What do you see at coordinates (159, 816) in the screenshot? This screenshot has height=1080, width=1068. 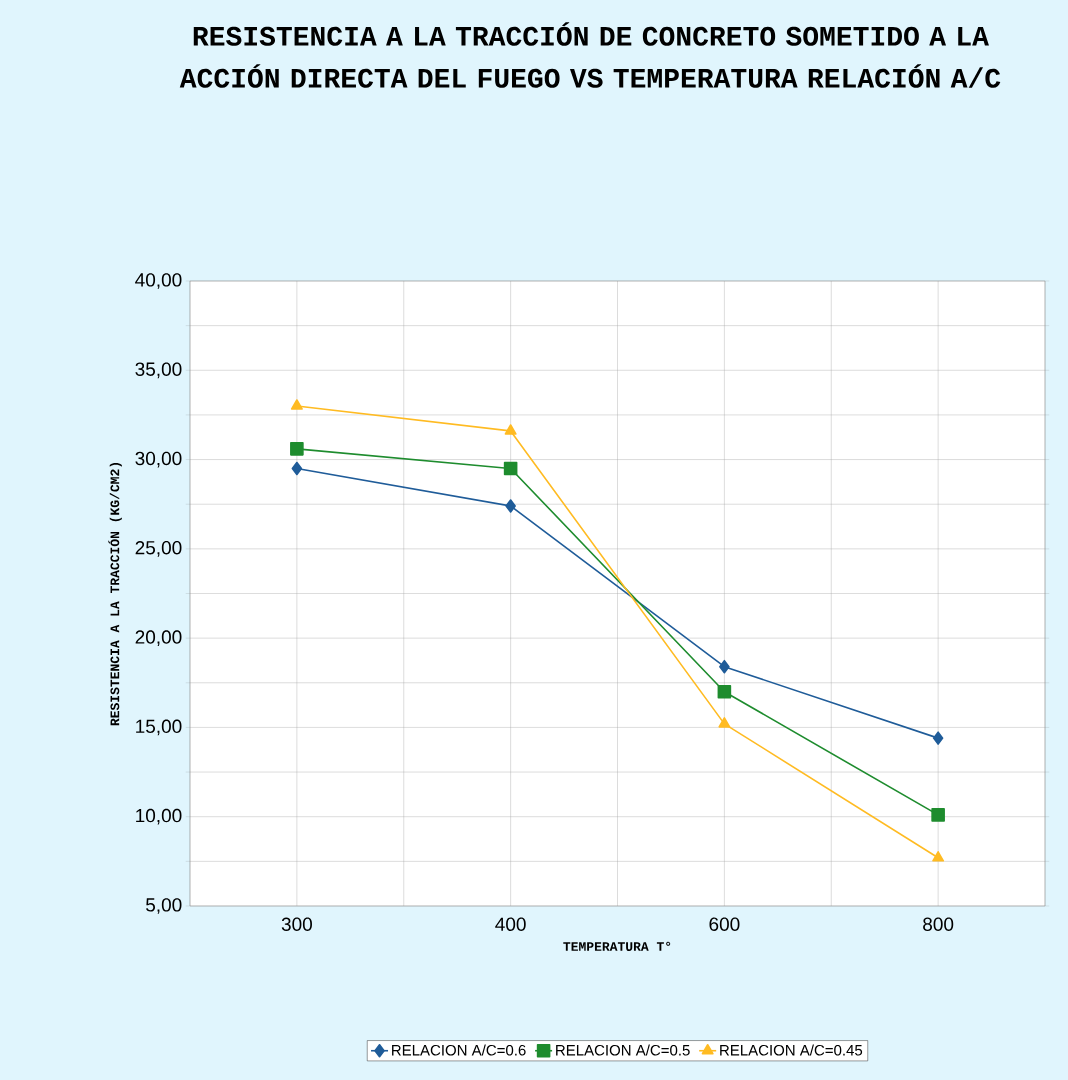 I see `y-tick-label: 10,00` at bounding box center [159, 816].